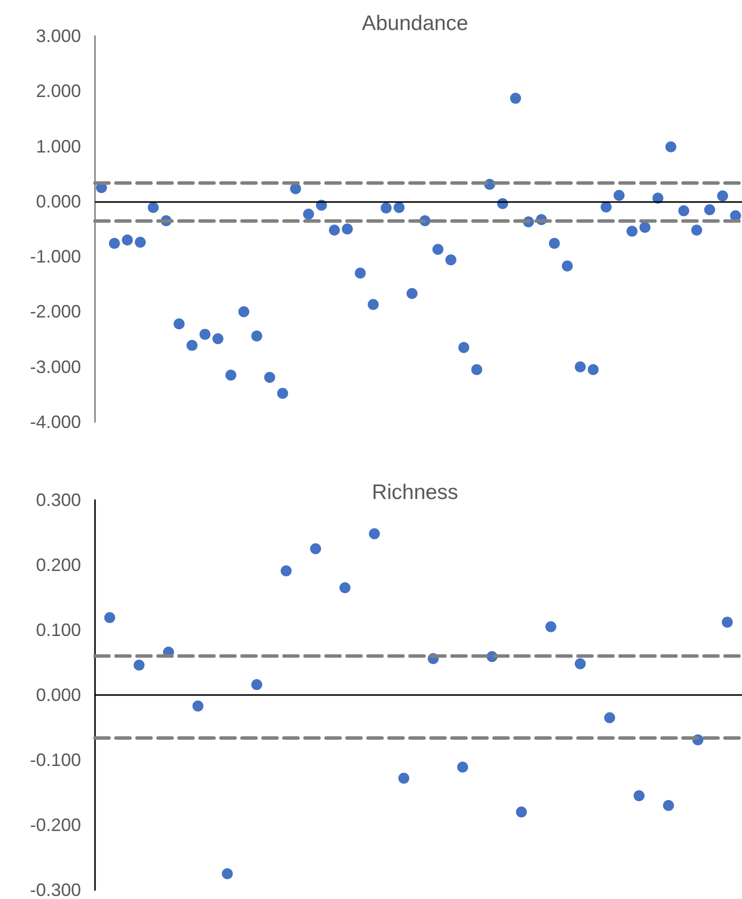  Describe the element at coordinates (55, 825) in the screenshot. I see `y-tick-label: -0.200` at that location.